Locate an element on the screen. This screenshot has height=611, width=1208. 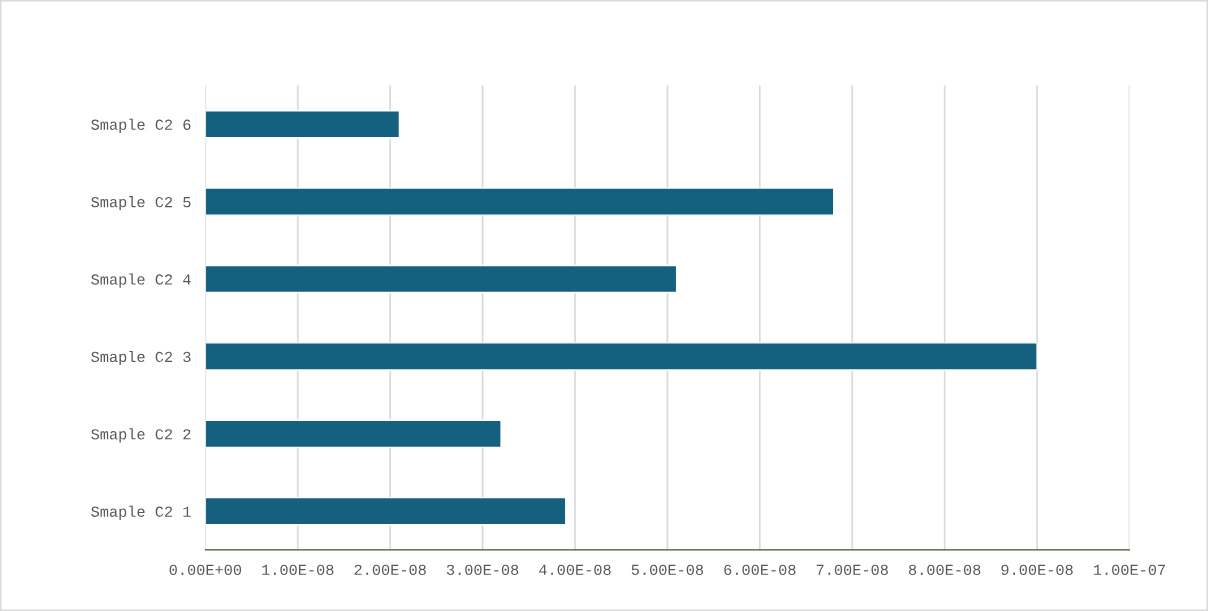
y-tick-label: Smaple C2 3 is located at coordinates (141, 358).